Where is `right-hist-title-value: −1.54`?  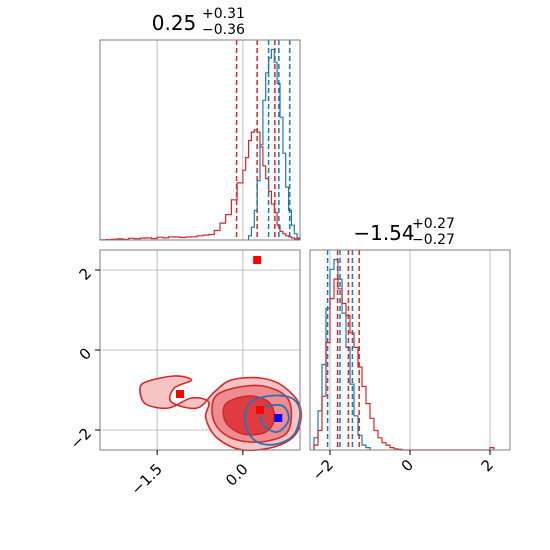
right-hist-title-value: −1.54 is located at coordinates (383, 233).